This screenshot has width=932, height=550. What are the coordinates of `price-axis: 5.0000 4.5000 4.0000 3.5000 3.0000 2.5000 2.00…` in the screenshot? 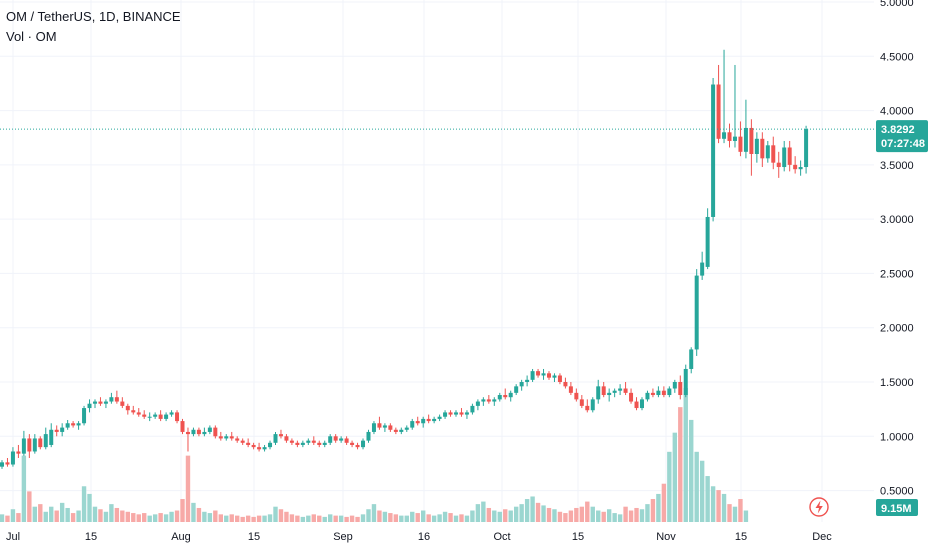 It's located at (897, 249).